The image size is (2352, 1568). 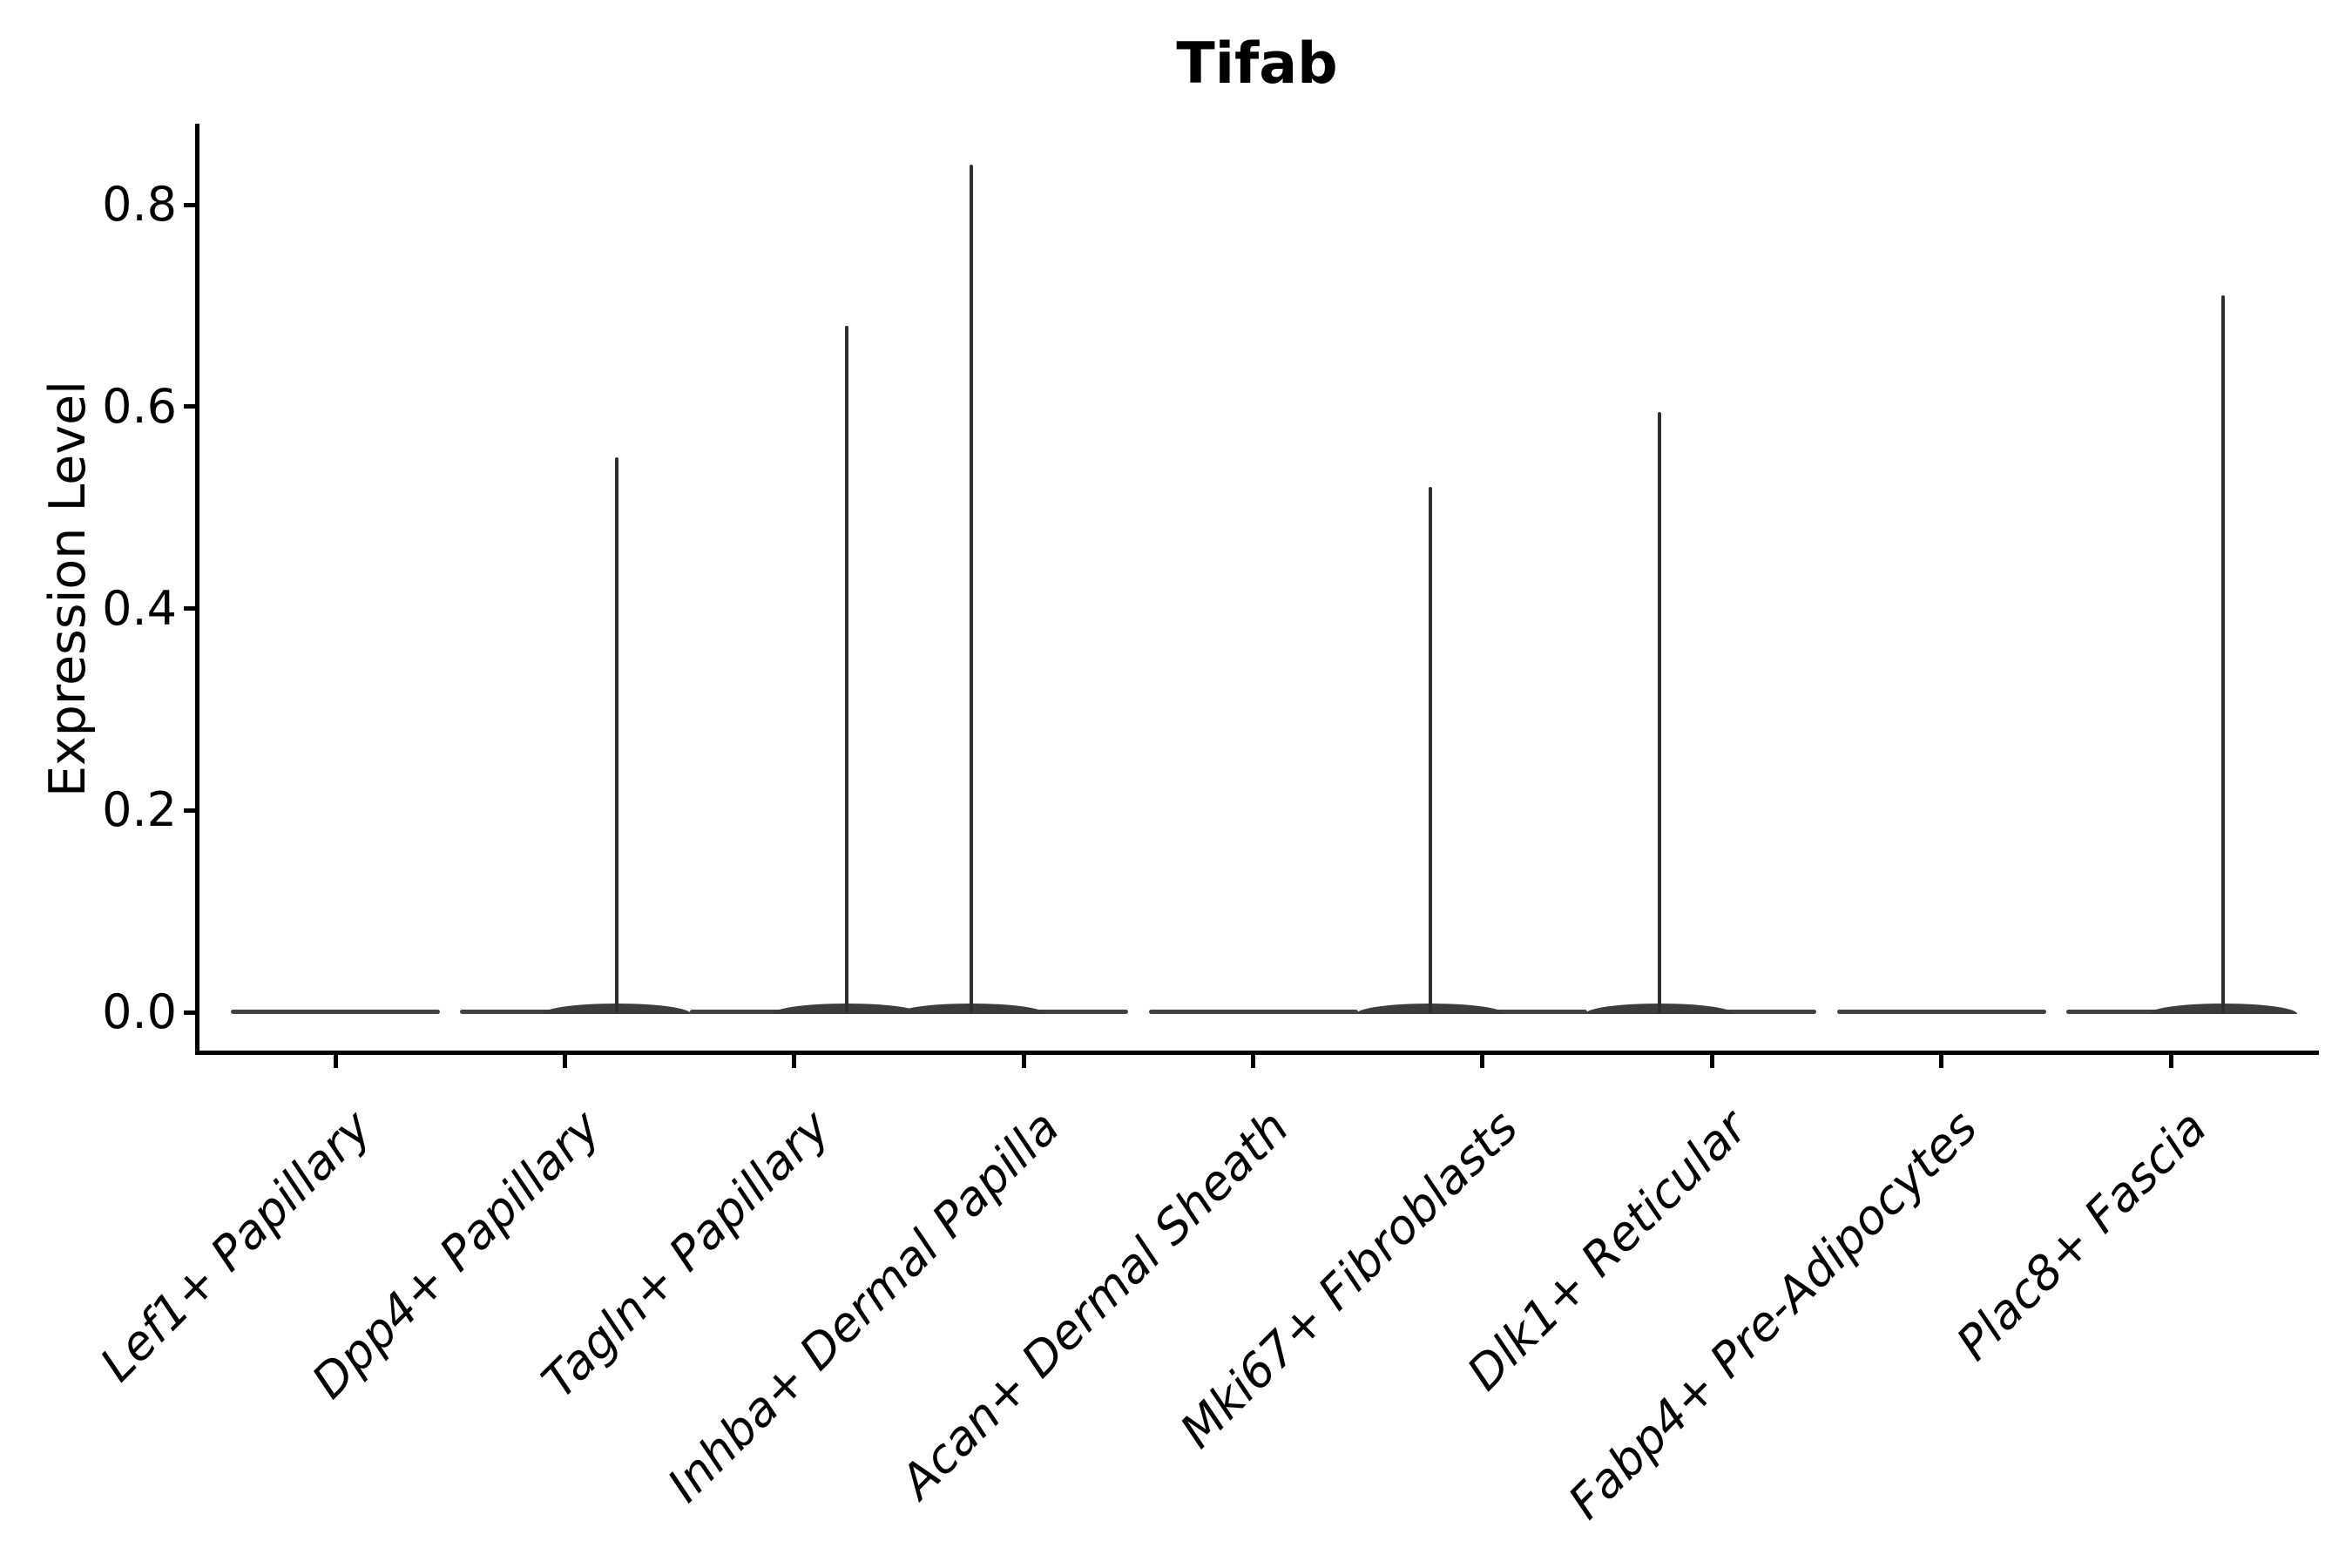 What do you see at coordinates (139, 204) in the screenshot?
I see `y-tick-label: 0.8` at bounding box center [139, 204].